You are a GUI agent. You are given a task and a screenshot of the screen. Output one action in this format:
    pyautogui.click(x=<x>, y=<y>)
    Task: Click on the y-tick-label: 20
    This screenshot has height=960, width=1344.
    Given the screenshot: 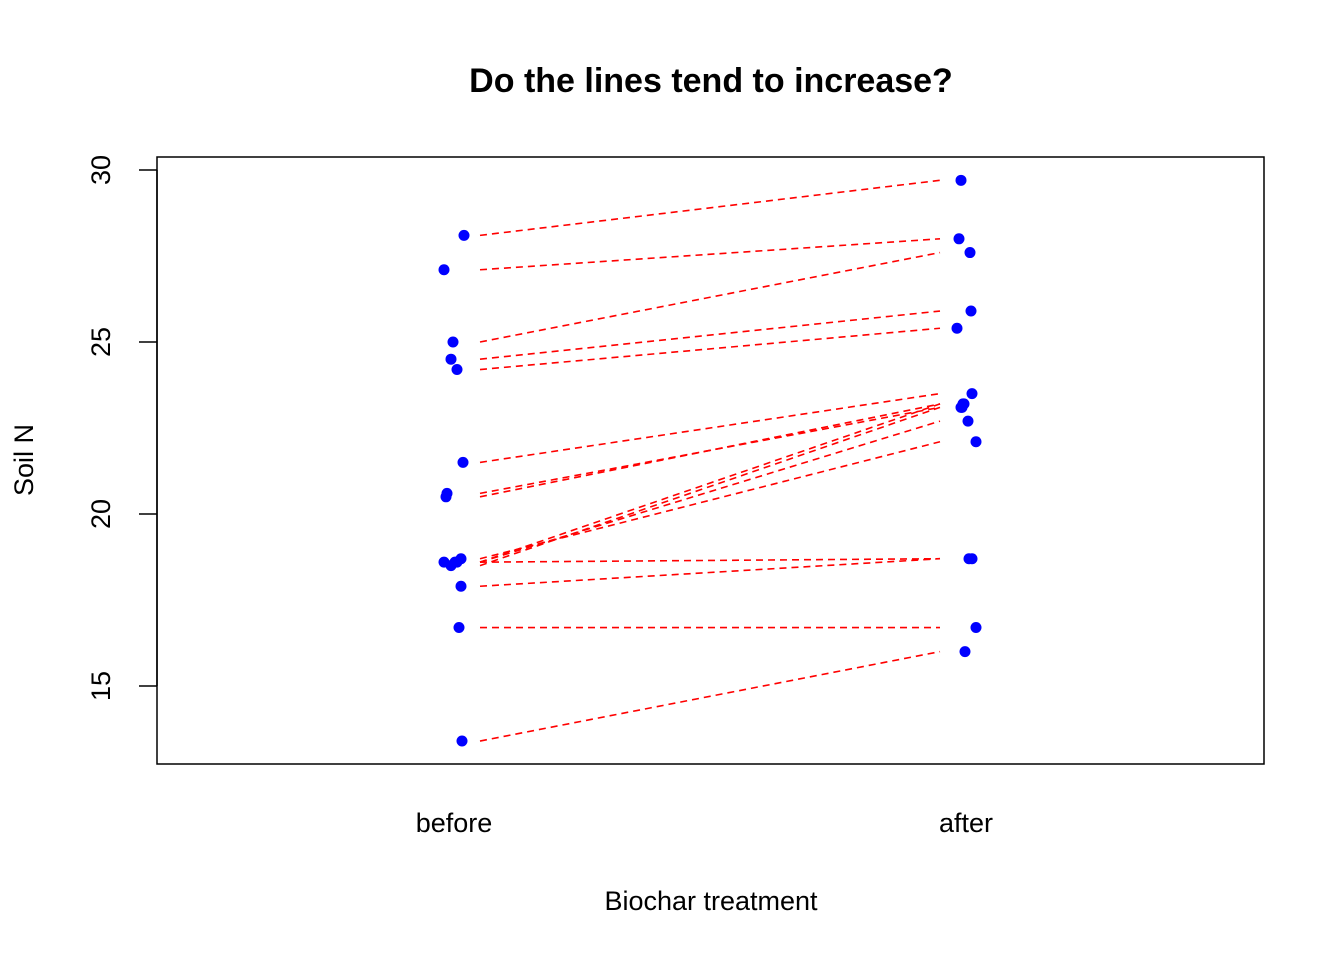 What is the action you would take?
    pyautogui.click(x=101, y=514)
    